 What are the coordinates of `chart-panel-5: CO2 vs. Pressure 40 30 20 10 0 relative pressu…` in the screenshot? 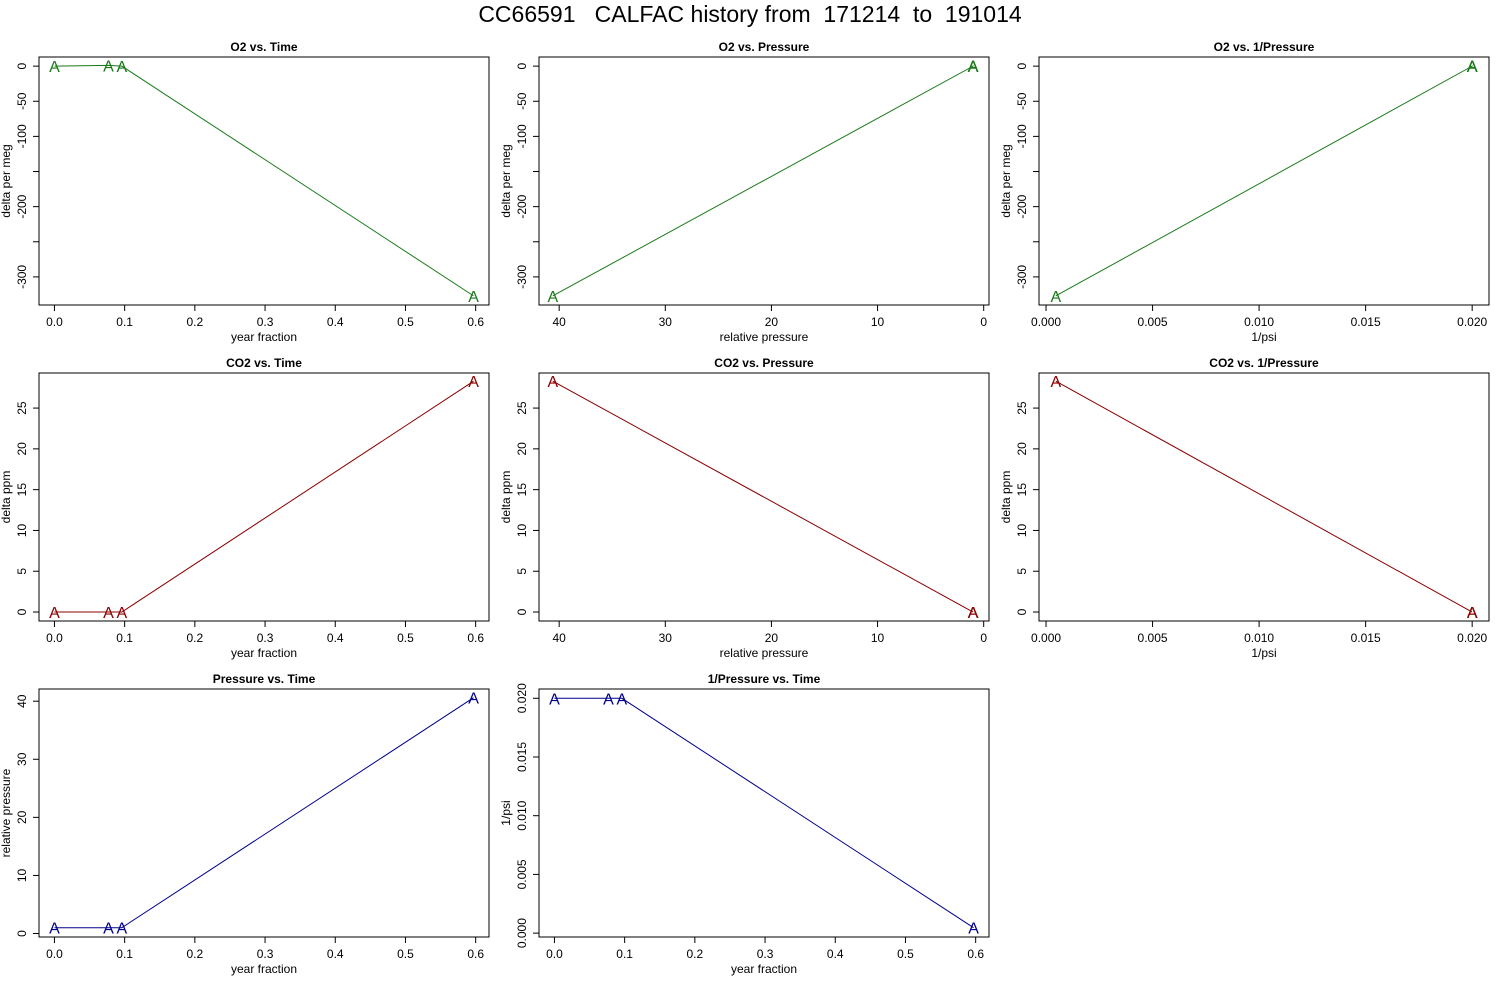 It's located at (744, 508).